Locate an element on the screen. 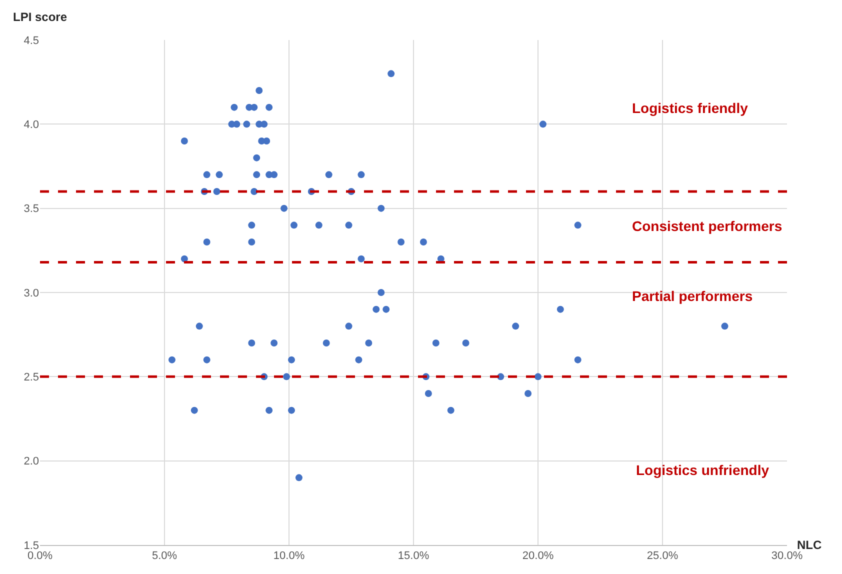 The image size is (842, 574). y-tick-label: 4.5 is located at coordinates (31, 40).